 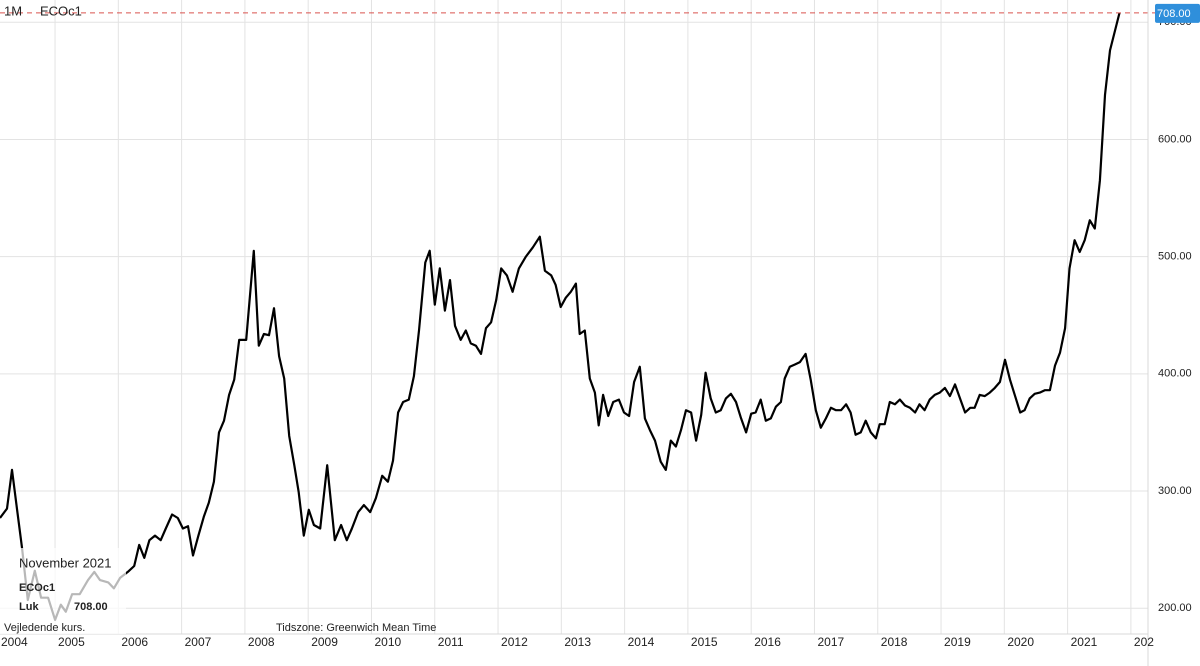 I want to click on tooltip-box, so click(x=63, y=591).